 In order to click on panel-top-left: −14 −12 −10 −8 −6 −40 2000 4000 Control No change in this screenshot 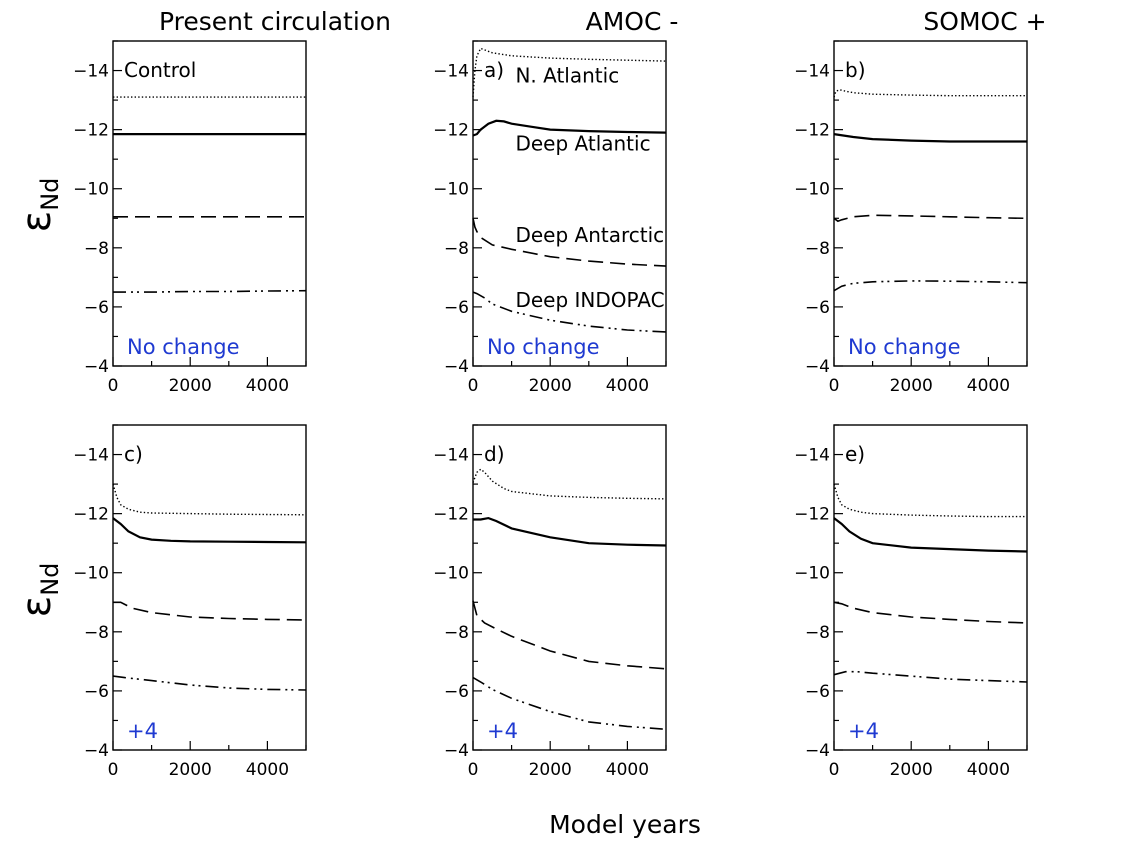, I will do `click(190, 218)`.